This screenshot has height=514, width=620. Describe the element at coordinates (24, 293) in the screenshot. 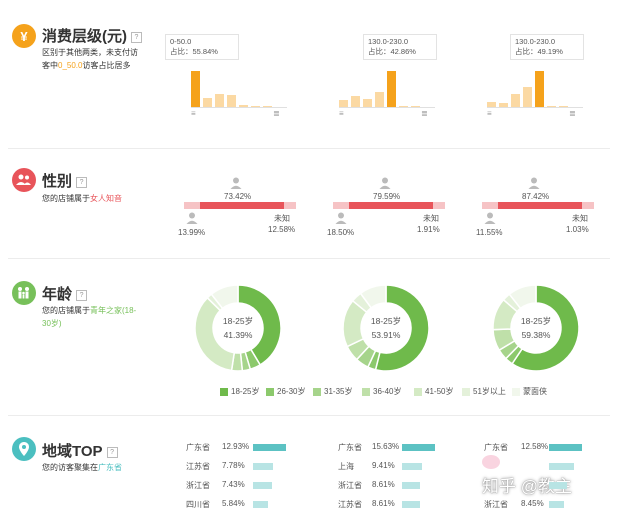

I see `family-icon` at that location.